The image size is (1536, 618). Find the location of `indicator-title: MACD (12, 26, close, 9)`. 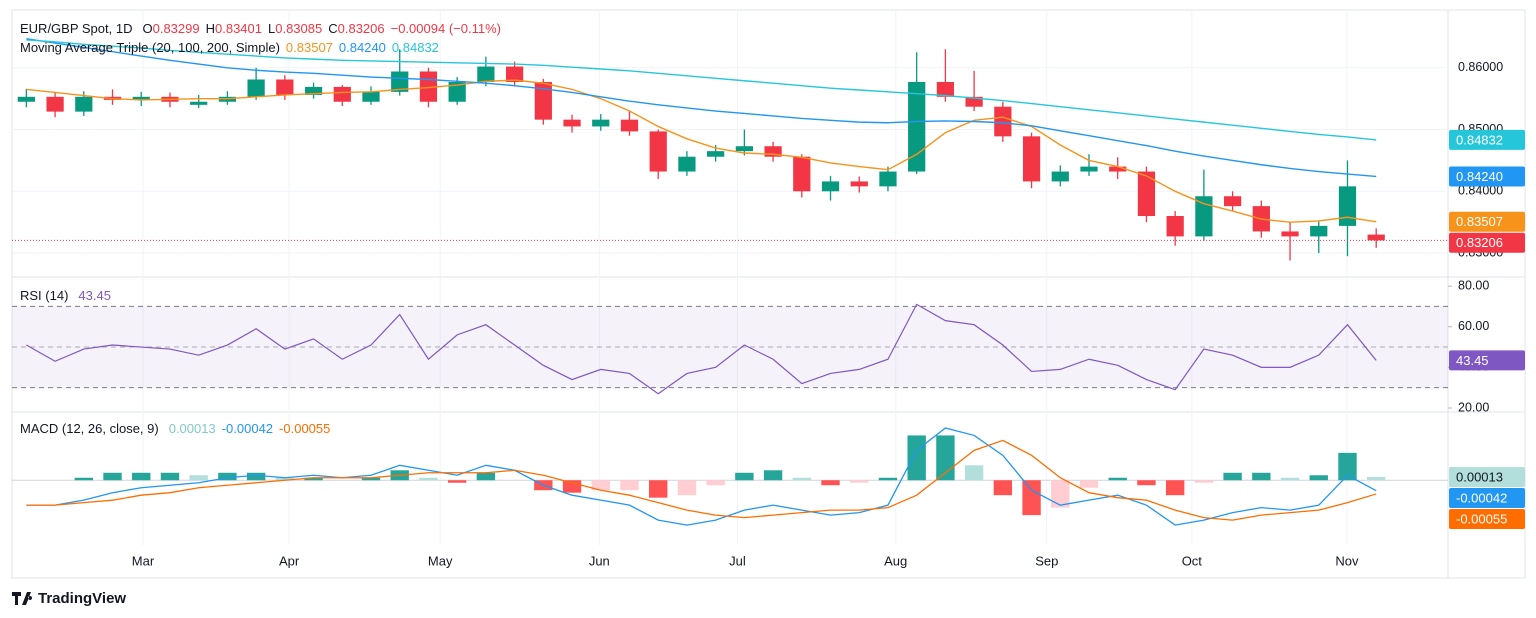

indicator-title: MACD (12, 26, close, 9) is located at coordinates (89, 428).